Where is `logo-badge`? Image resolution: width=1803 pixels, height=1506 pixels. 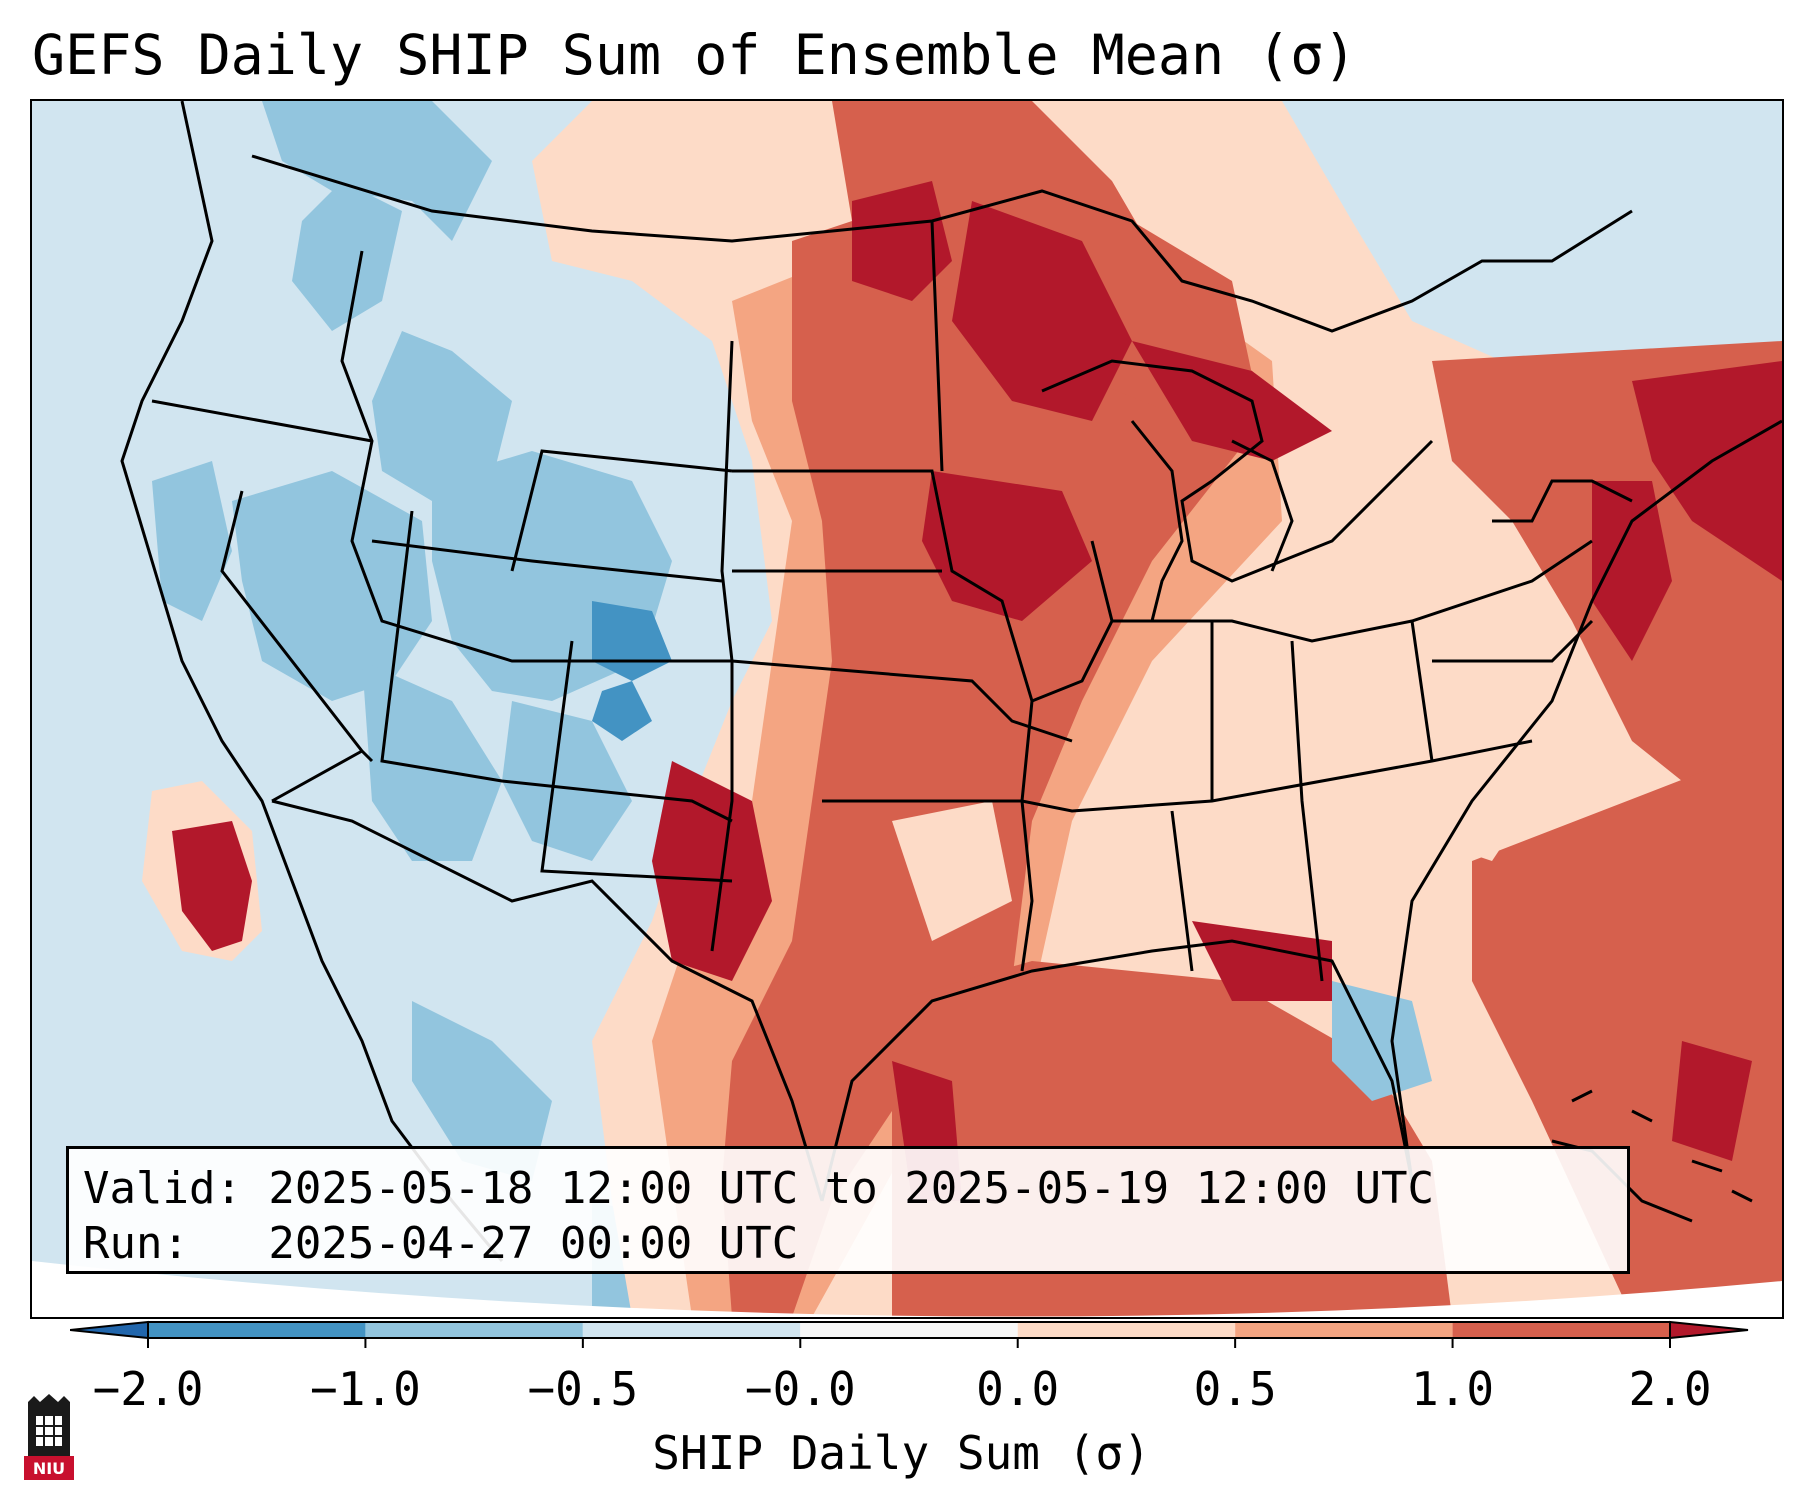 logo-badge is located at coordinates (49, 1468).